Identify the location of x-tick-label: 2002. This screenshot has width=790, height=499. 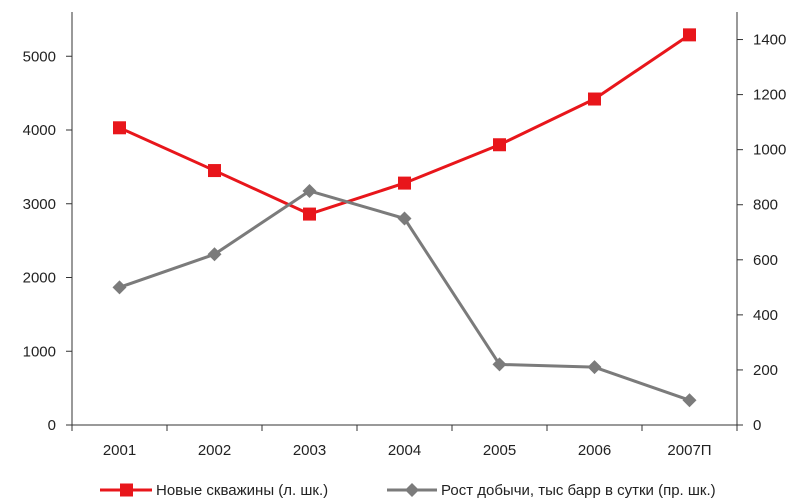
(214, 450).